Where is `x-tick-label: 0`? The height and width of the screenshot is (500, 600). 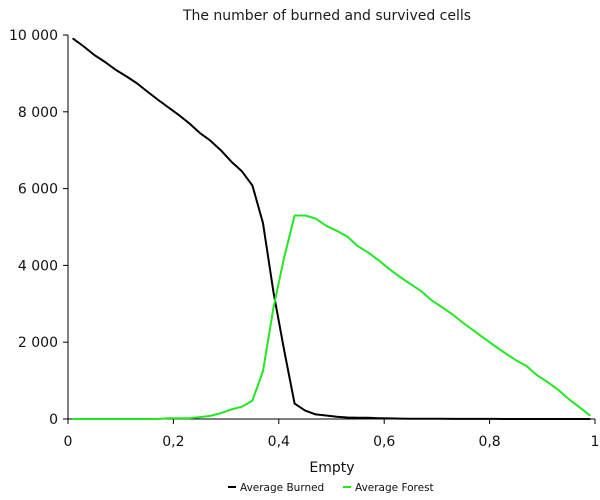
x-tick-label: 0 is located at coordinates (68, 442).